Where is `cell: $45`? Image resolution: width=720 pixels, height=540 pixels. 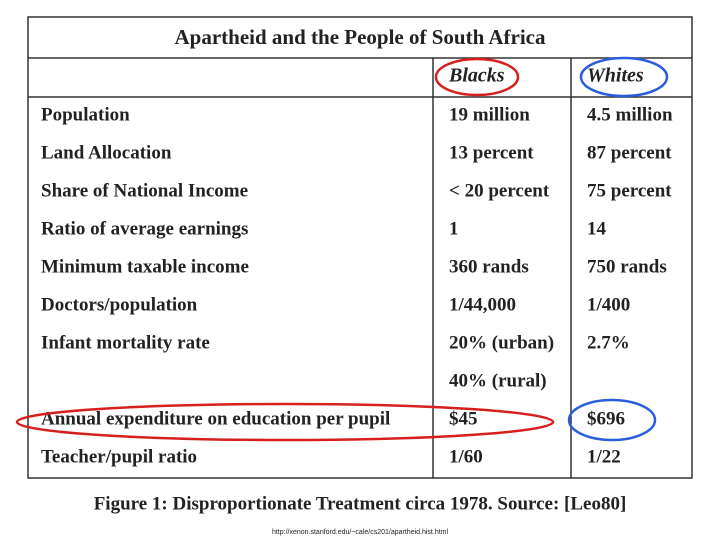
cell: $45 is located at coordinates (463, 418).